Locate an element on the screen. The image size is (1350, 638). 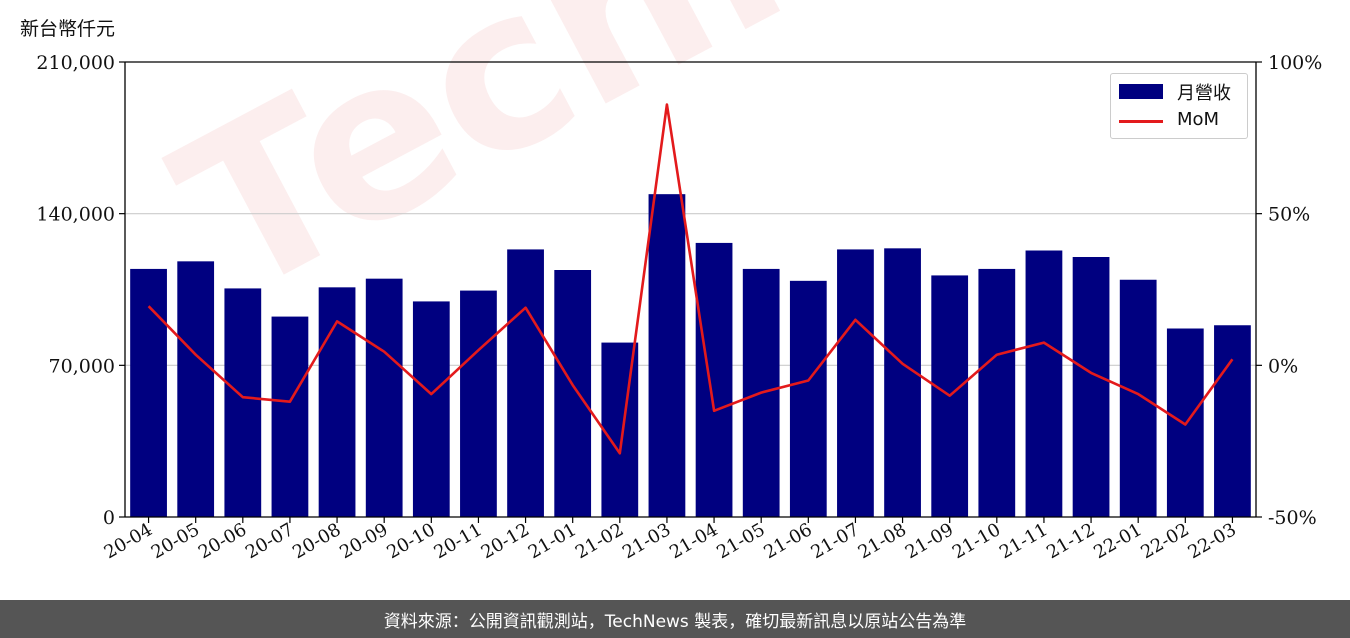
unit-label: 新台幣仟元 is located at coordinates (68, 29).